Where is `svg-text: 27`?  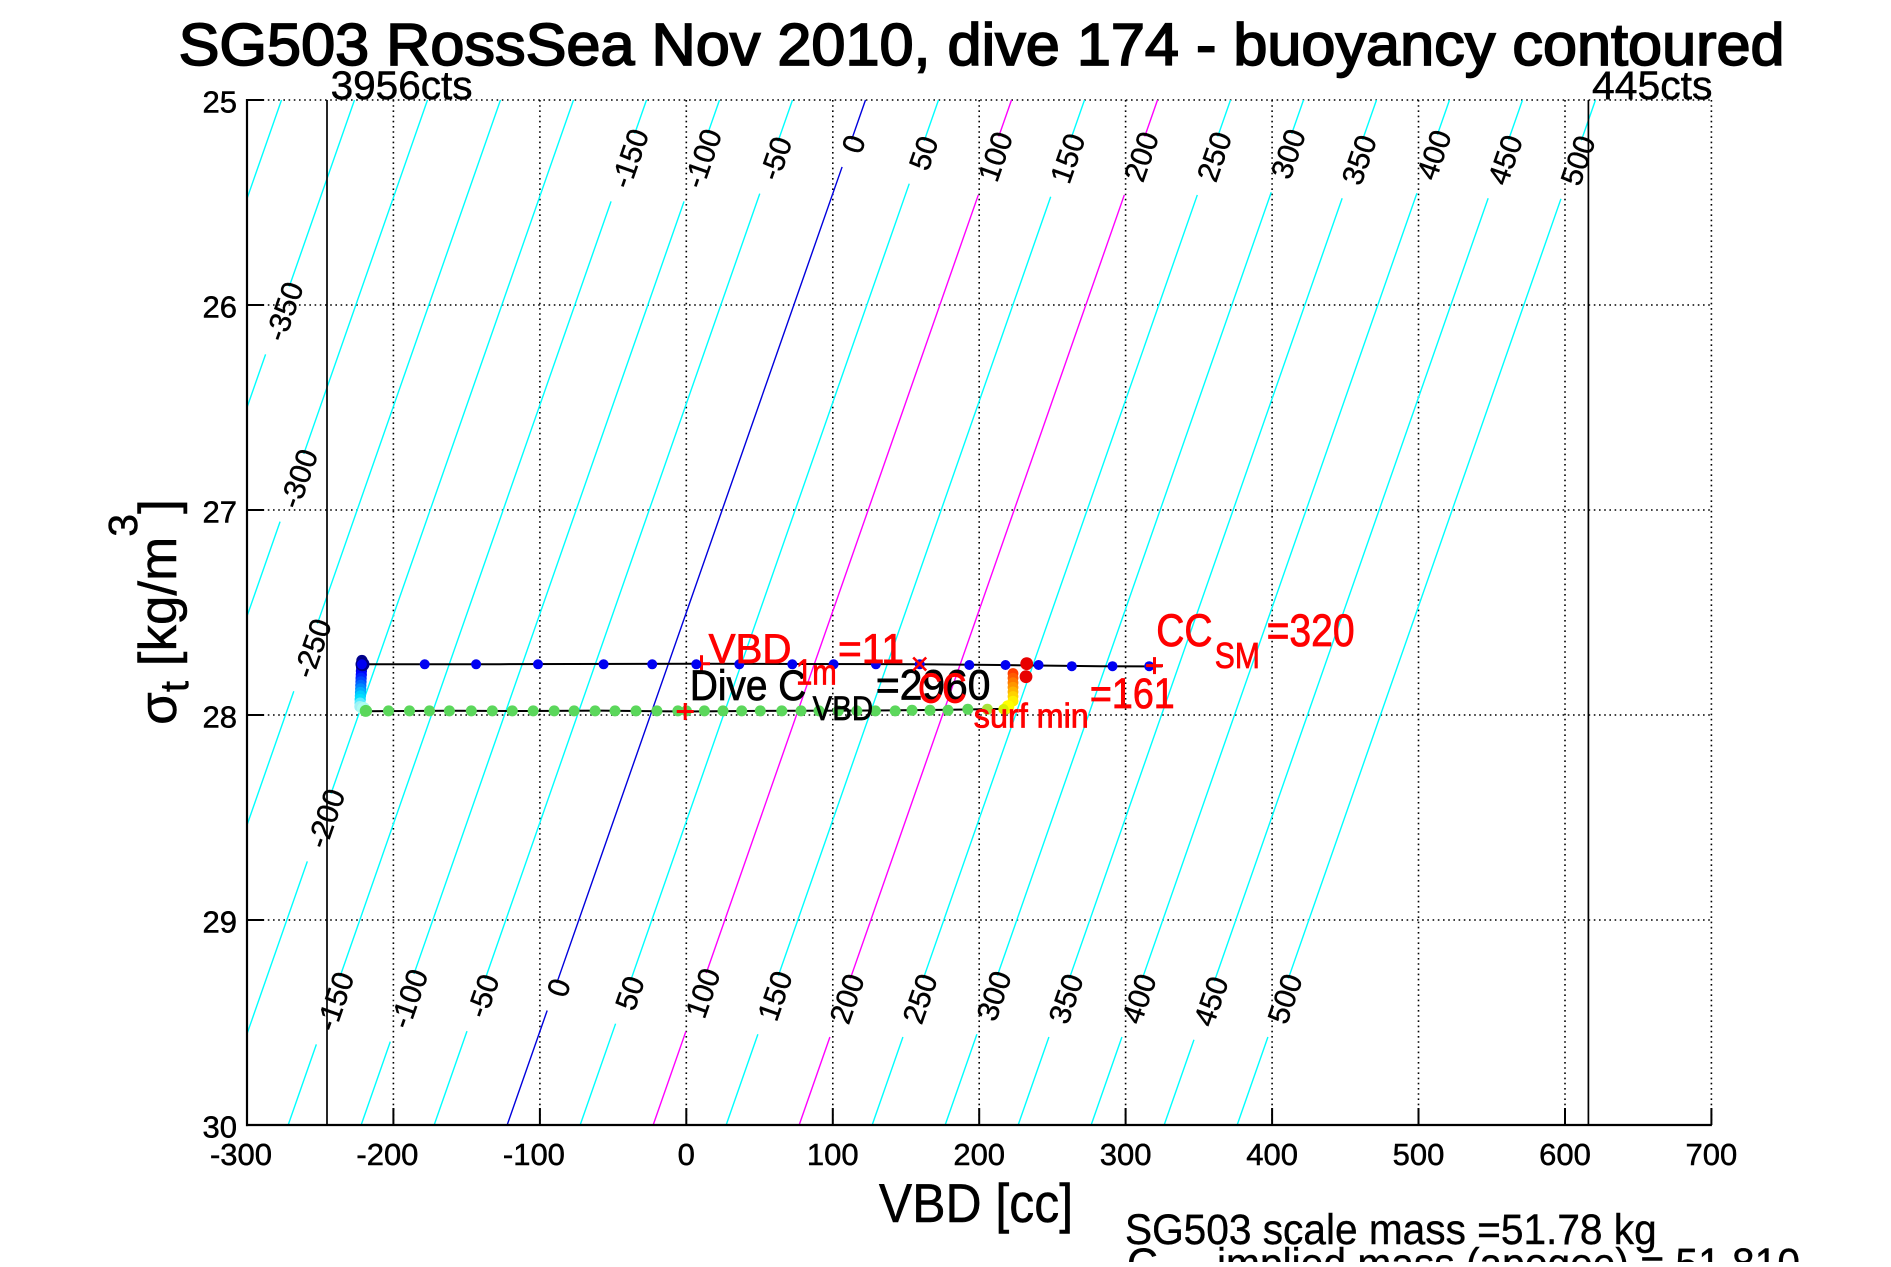
svg-text: 27 is located at coordinates (220, 512).